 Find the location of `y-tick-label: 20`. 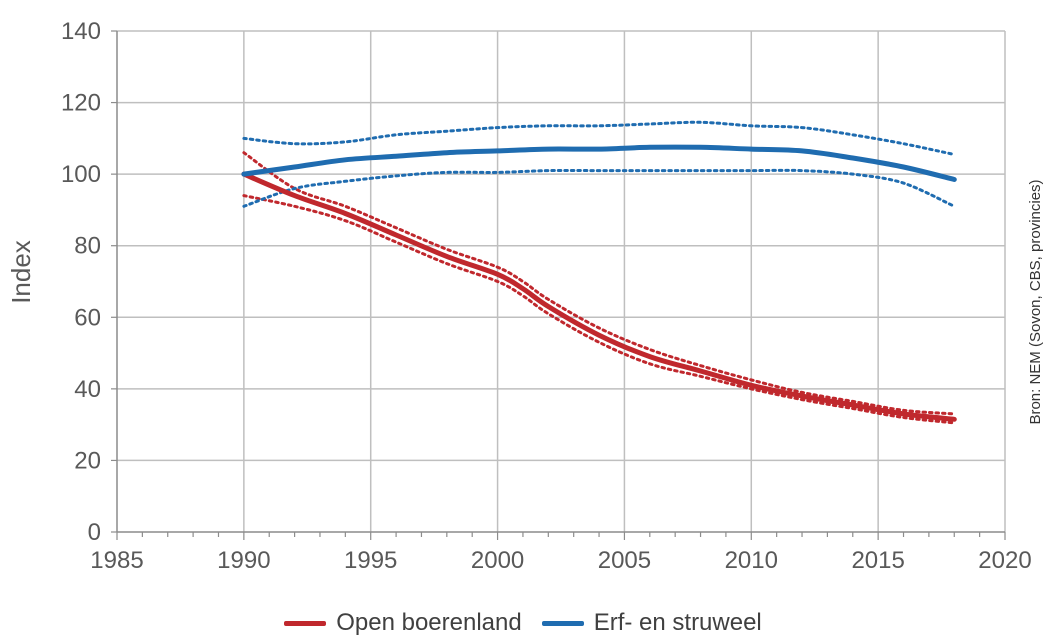

y-tick-label: 20 is located at coordinates (87, 460).